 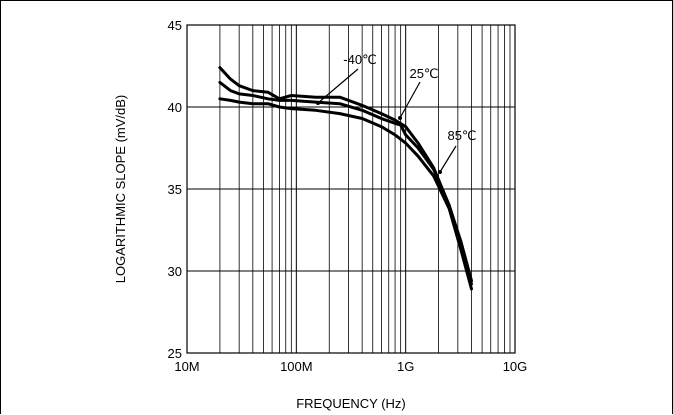 I want to click on y-tick-labels: 25 30 35 40 45, so click(x=175, y=189).